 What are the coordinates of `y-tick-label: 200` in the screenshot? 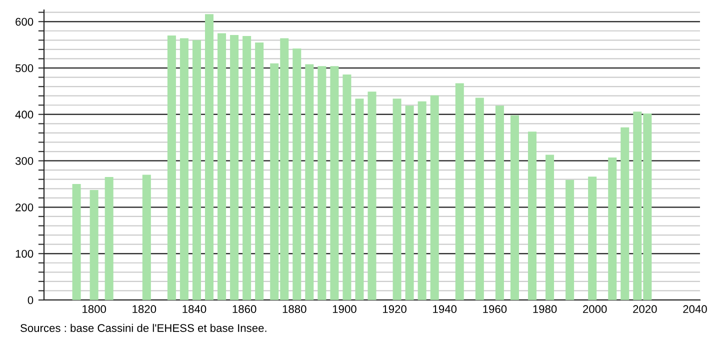 It's located at (25, 207).